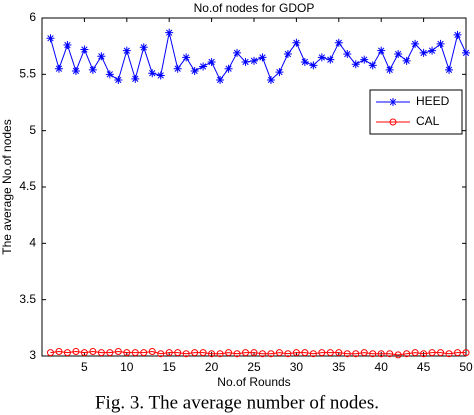  Describe the element at coordinates (466, 367) in the screenshot. I see `x-tick-label: 50` at that location.